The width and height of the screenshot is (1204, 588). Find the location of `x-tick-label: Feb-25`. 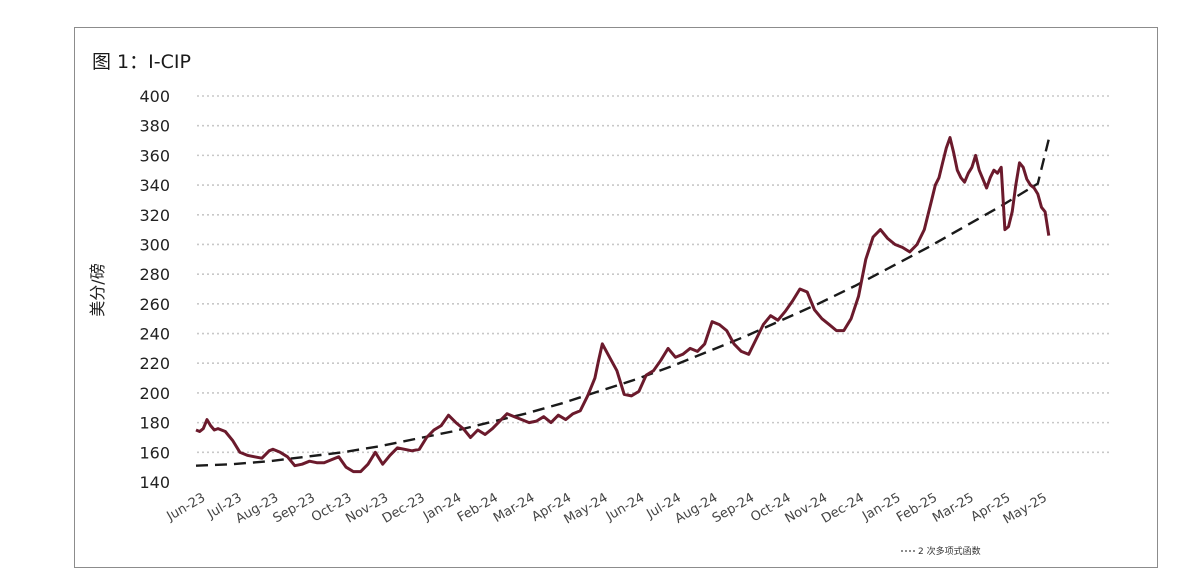

x-tick-label: Feb-25 is located at coordinates (917, 507).